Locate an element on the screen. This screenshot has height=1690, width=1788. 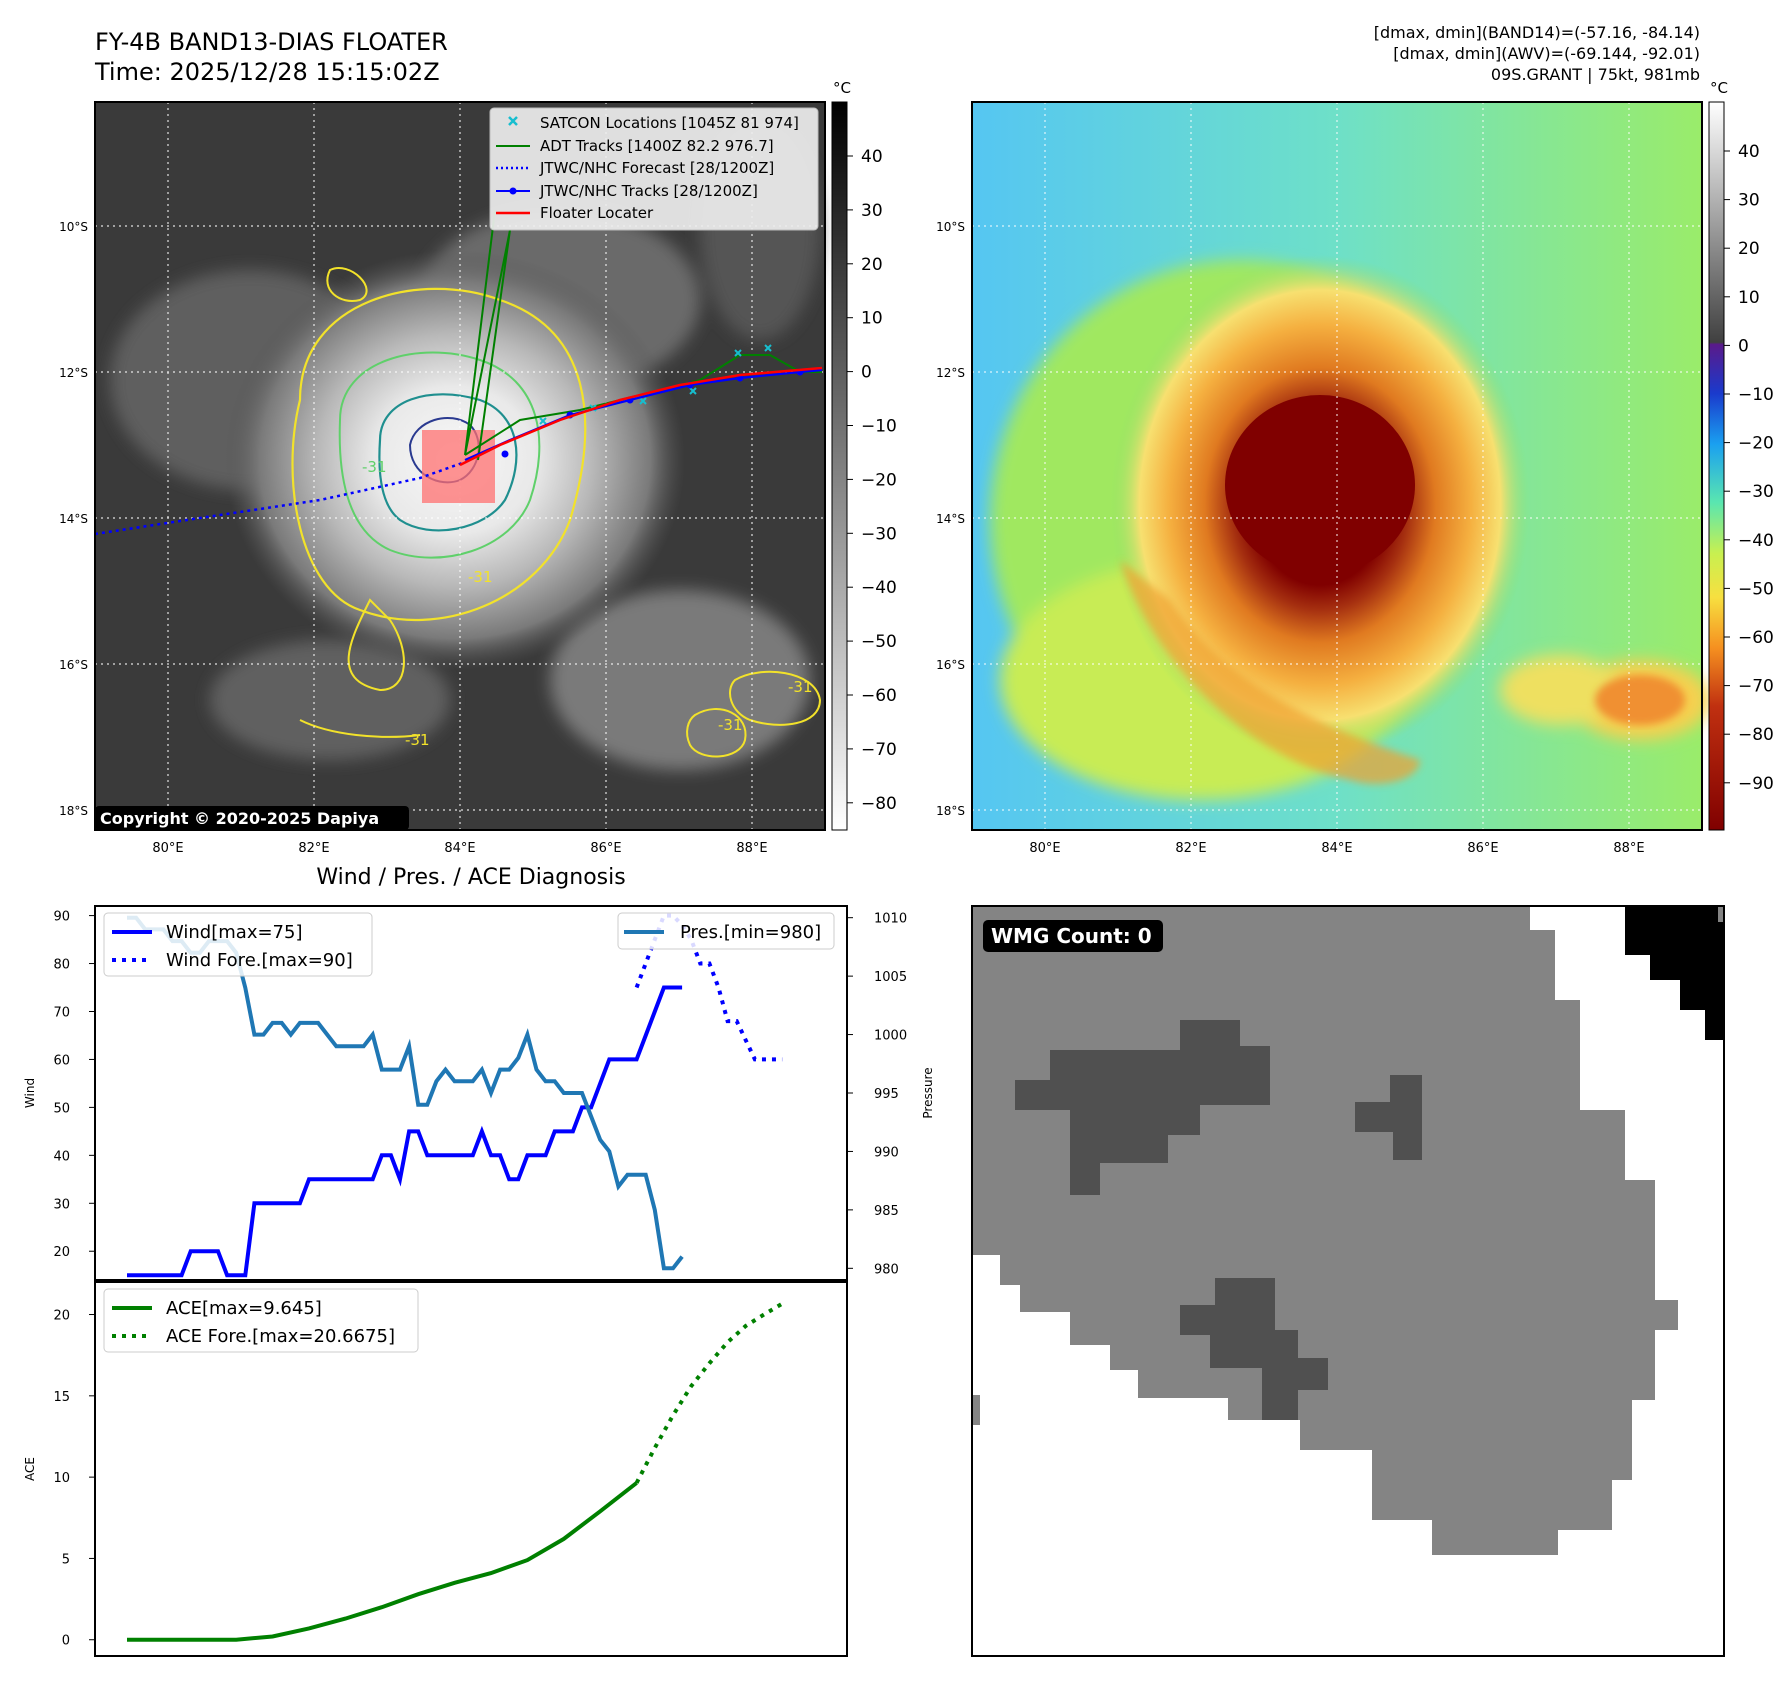
colorbar-gray-unit: °C is located at coordinates (842, 88).